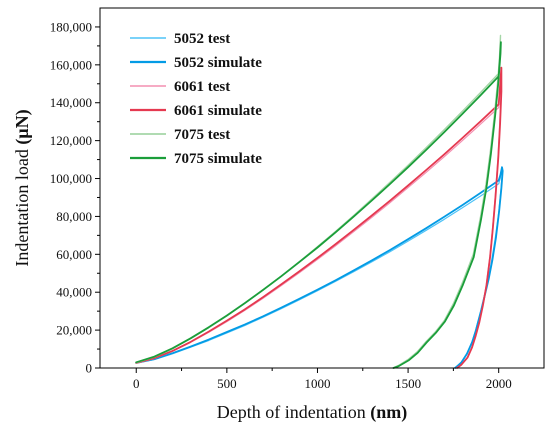 The width and height of the screenshot is (550, 428). Describe the element at coordinates (89, 368) in the screenshot. I see `y-tick-label: 0` at that location.